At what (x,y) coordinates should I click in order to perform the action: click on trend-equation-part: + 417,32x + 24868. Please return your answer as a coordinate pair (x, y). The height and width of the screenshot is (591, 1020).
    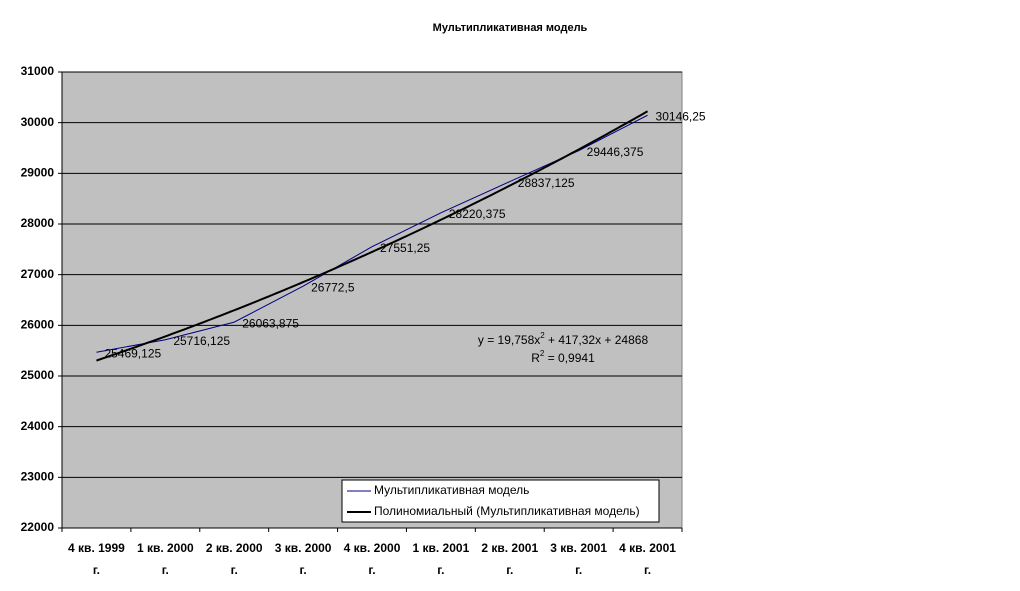
    Looking at the image, I should click on (597, 340).